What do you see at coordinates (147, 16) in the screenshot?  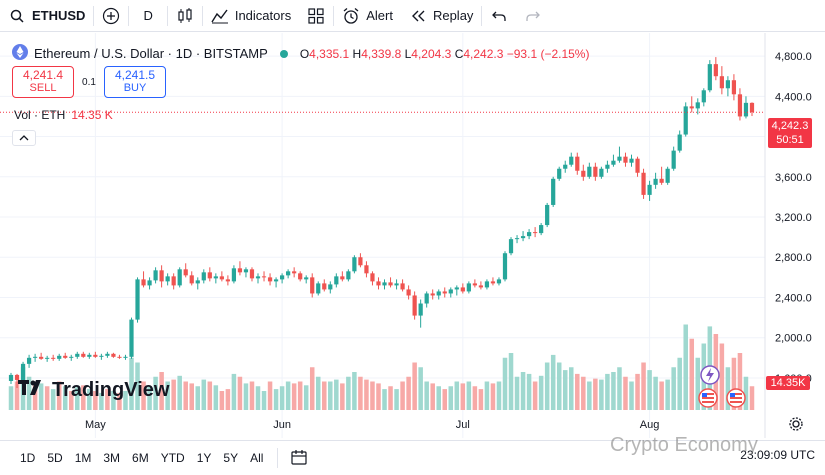 I see `interval-button: D` at bounding box center [147, 16].